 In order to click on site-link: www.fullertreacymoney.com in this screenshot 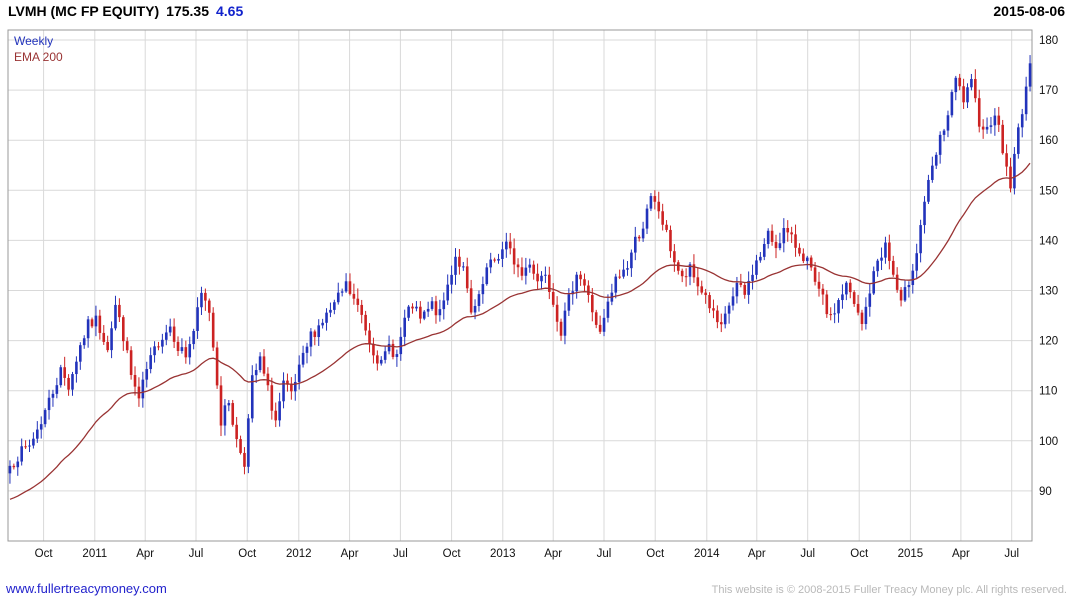, I will do `click(86, 588)`.